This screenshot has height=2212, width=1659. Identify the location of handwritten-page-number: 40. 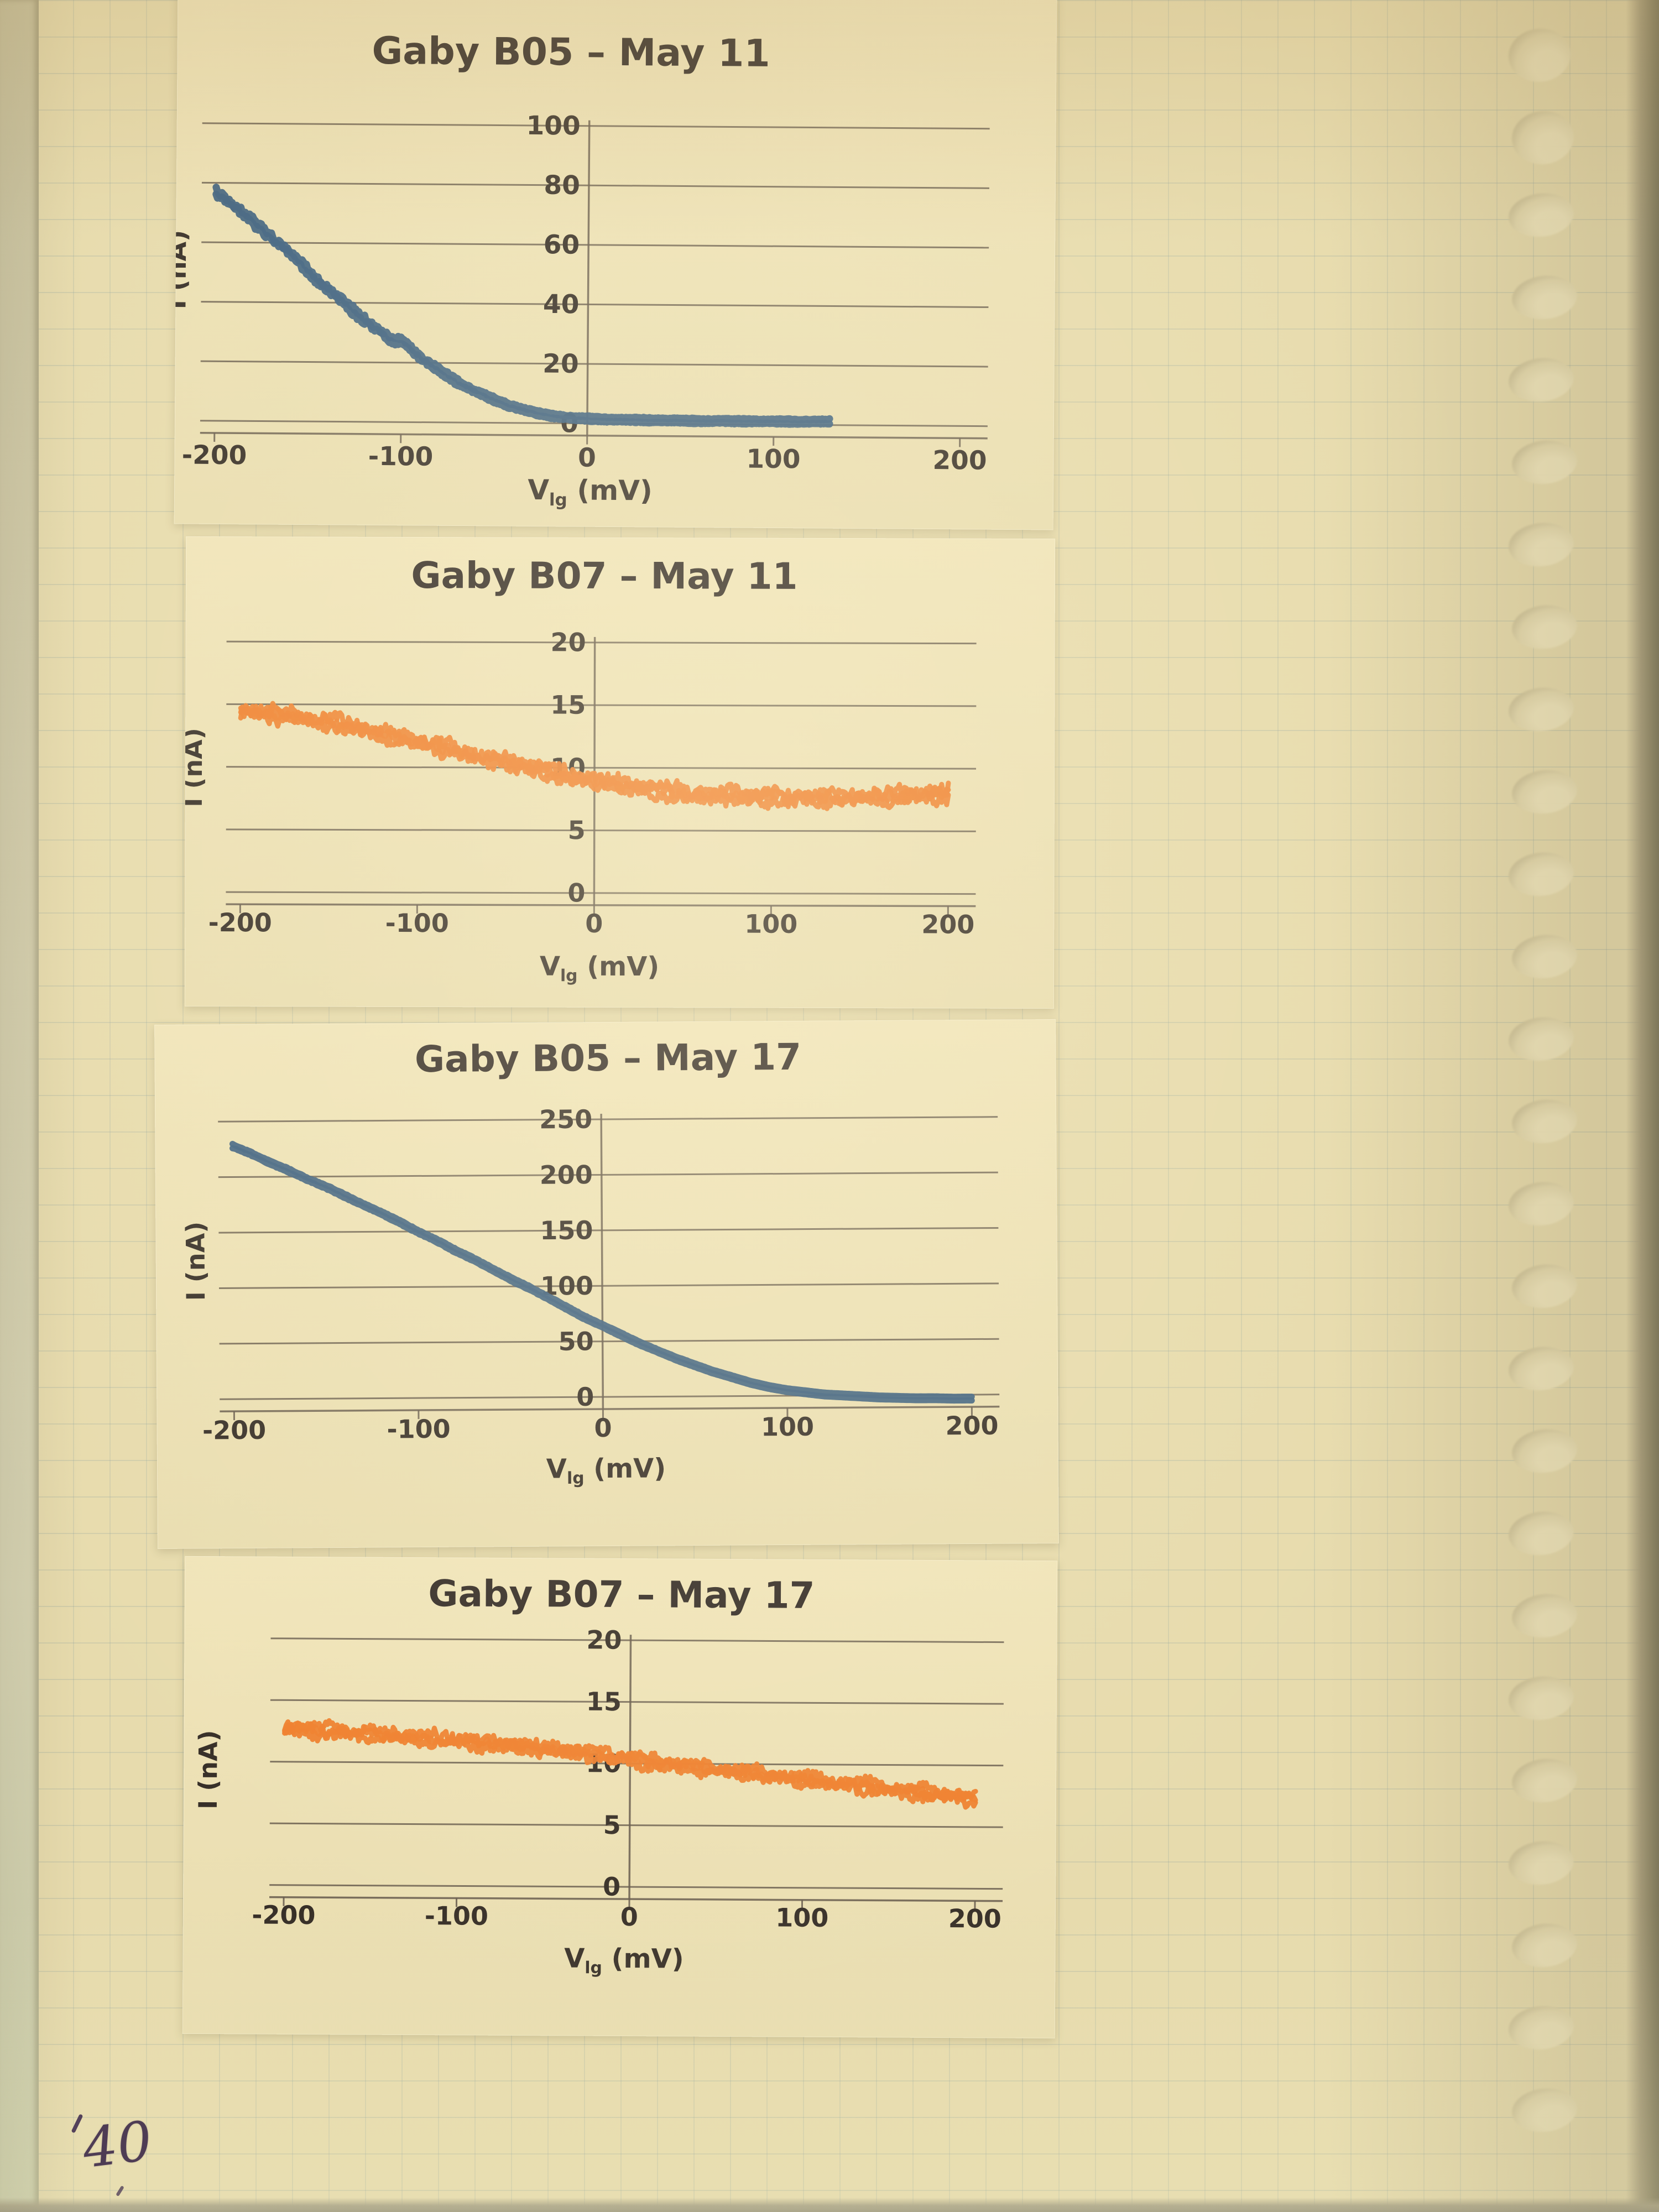
(118, 2145).